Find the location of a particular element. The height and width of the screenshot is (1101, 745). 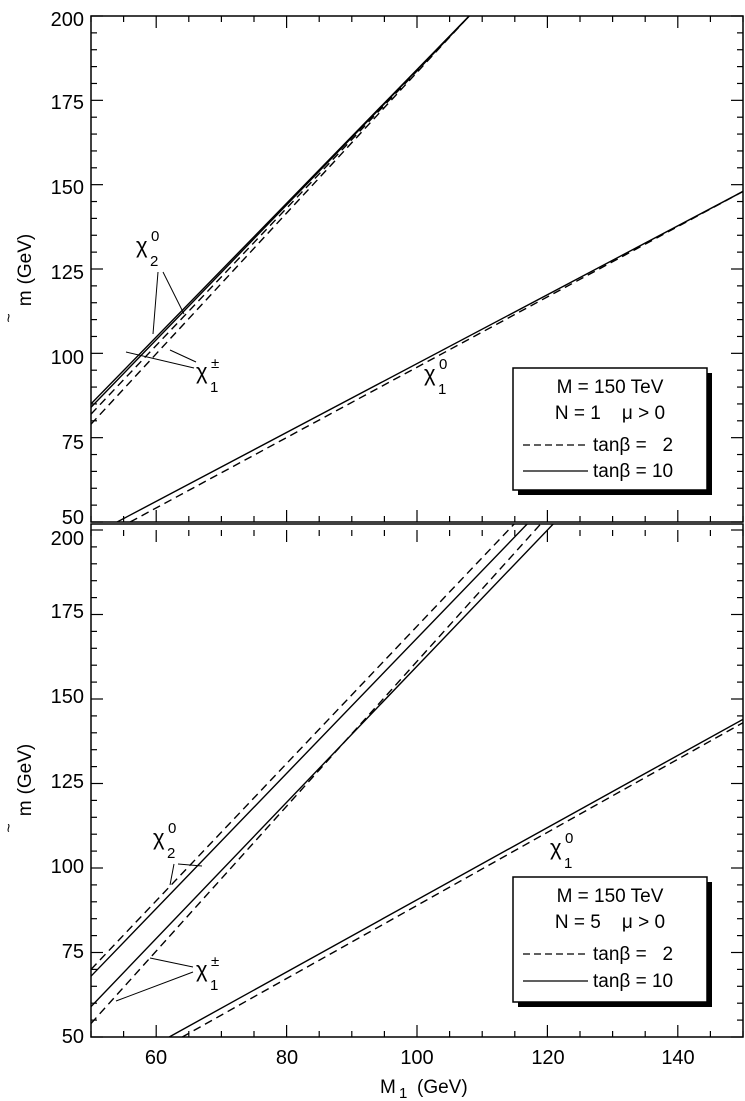

annotation-chi1-pm-bottom: χ 1 ± is located at coordinates (167, 977).